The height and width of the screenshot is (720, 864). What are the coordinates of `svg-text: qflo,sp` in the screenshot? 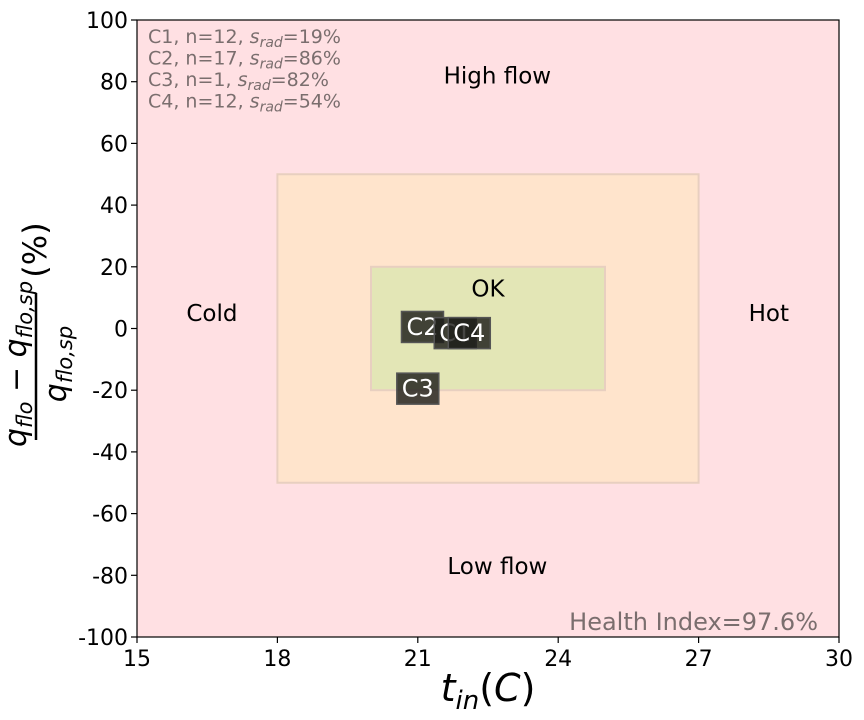 It's located at (58, 364).